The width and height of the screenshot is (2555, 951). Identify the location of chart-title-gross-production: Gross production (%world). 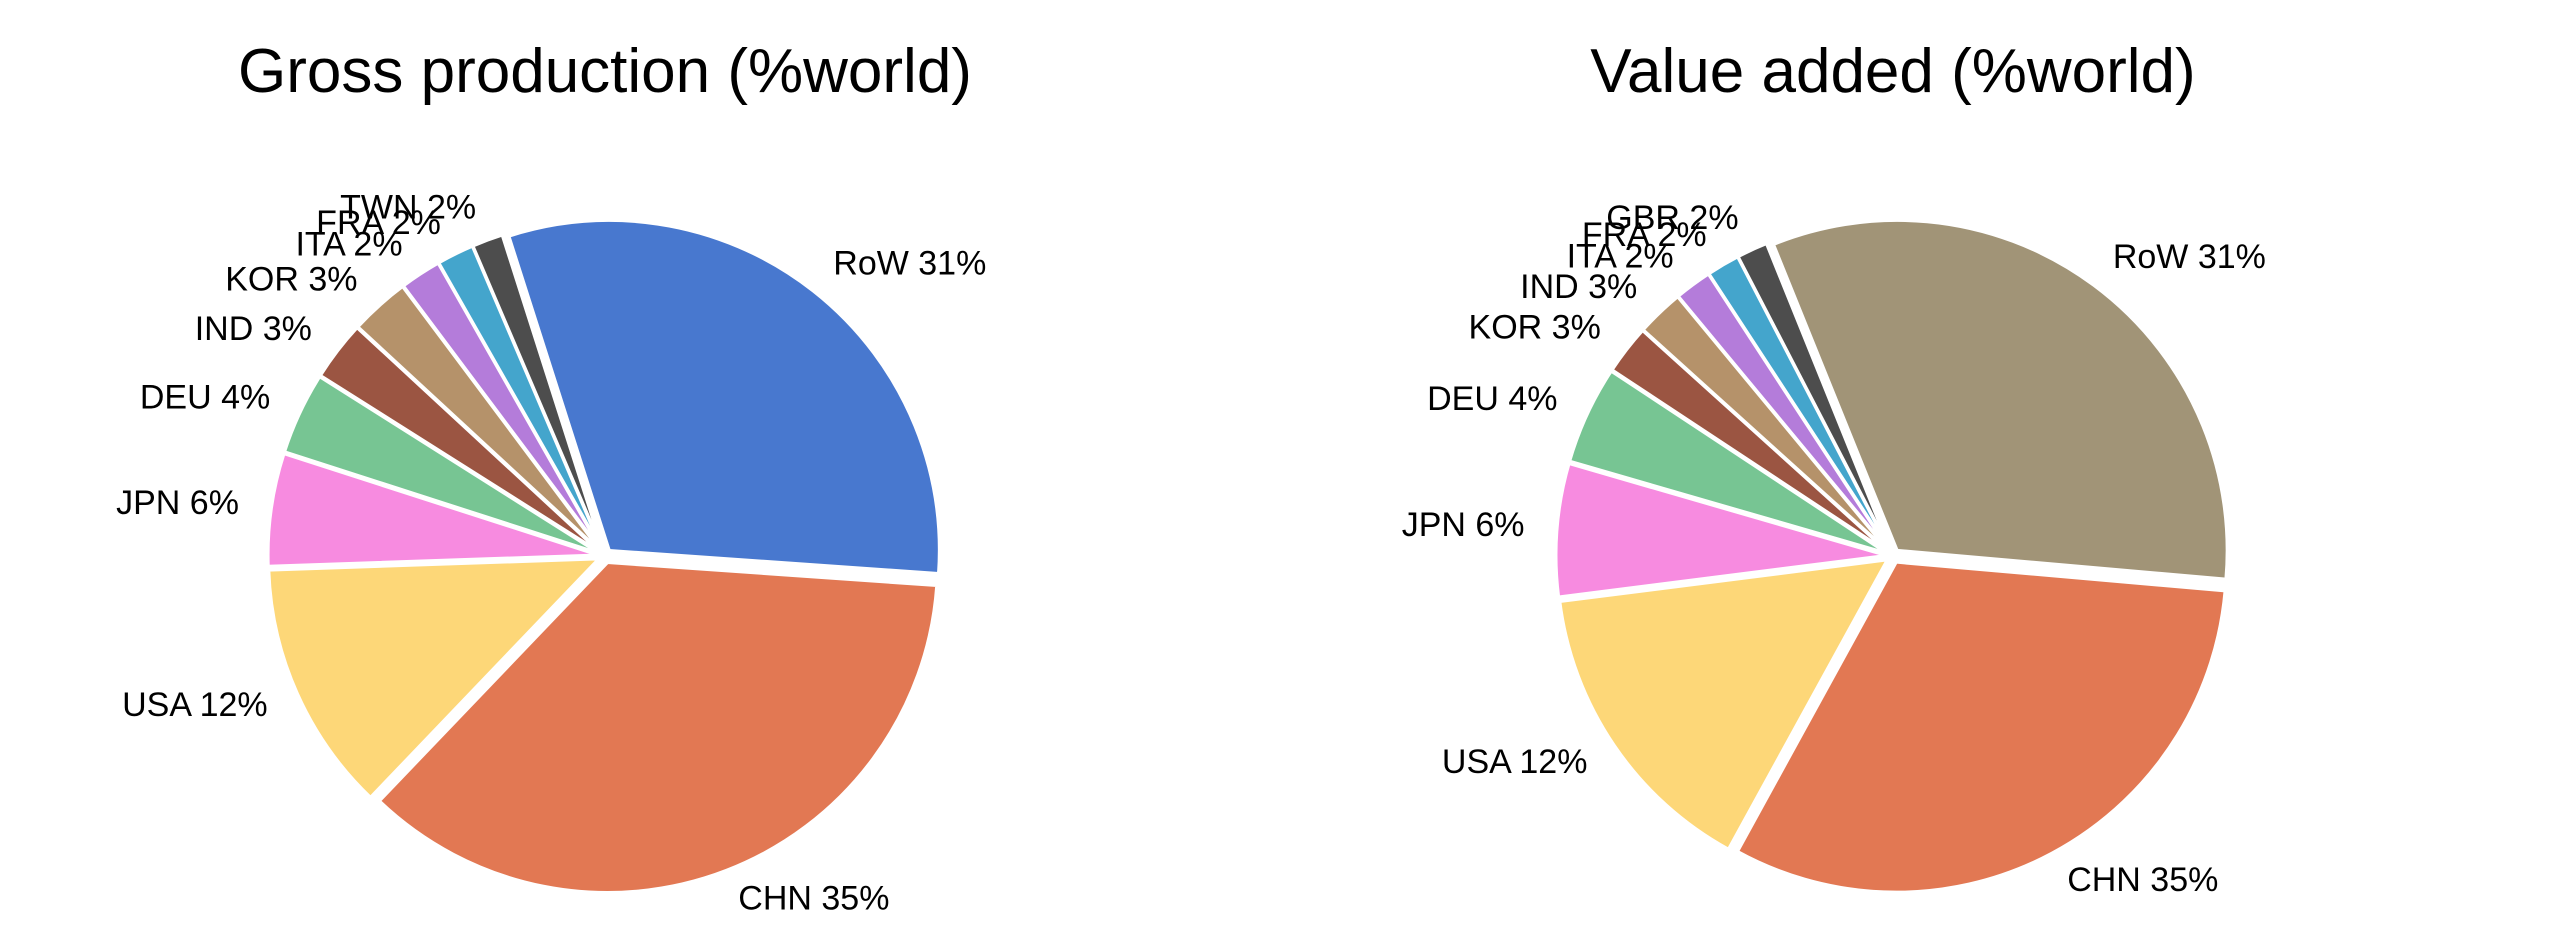
(605, 71).